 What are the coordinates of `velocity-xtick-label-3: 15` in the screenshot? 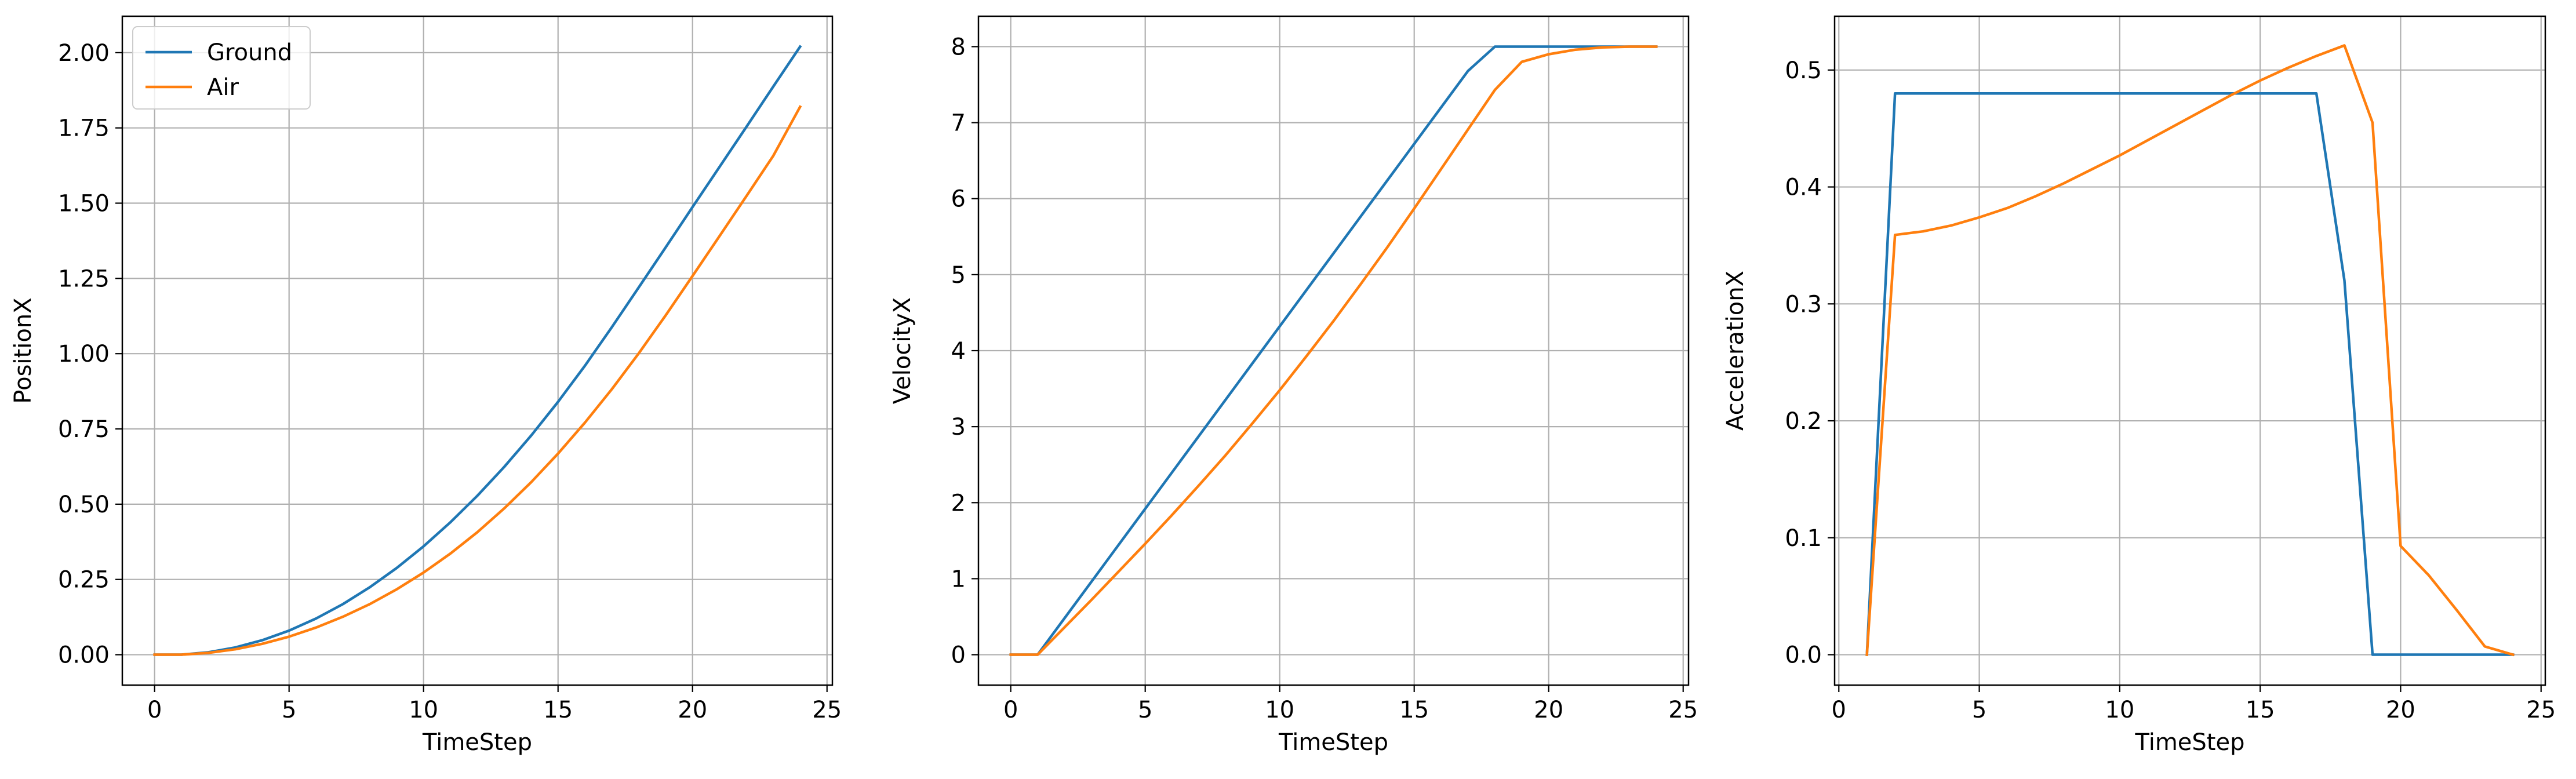 It's located at (1414, 710).